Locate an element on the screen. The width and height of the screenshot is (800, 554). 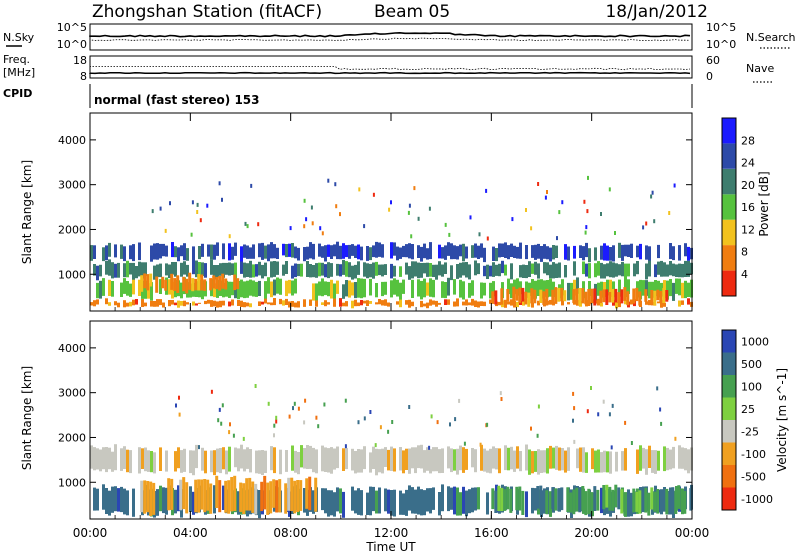
power-colorbar: 4 8 12 16 20 24 28 is located at coordinates (738, 207).